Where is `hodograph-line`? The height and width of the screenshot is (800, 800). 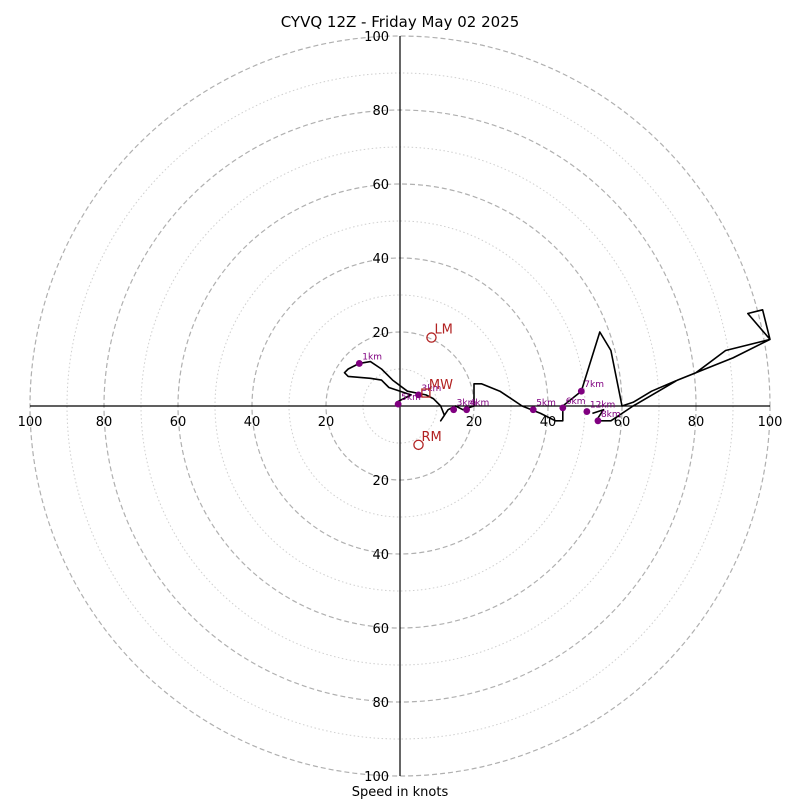
hodograph-line is located at coordinates (557, 365).